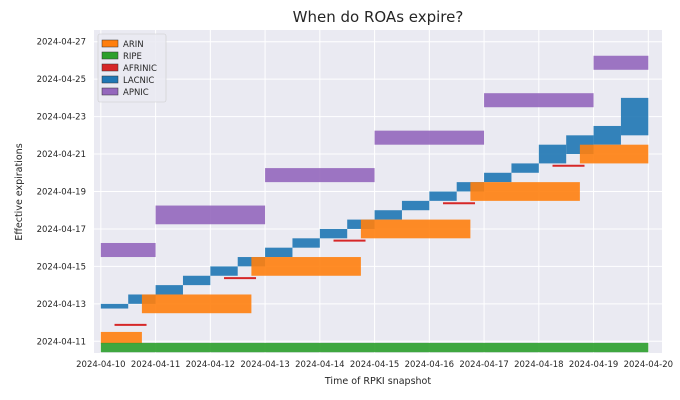 The image size is (680, 400). I want to click on legend-label-arin: ARIN, so click(133, 45).